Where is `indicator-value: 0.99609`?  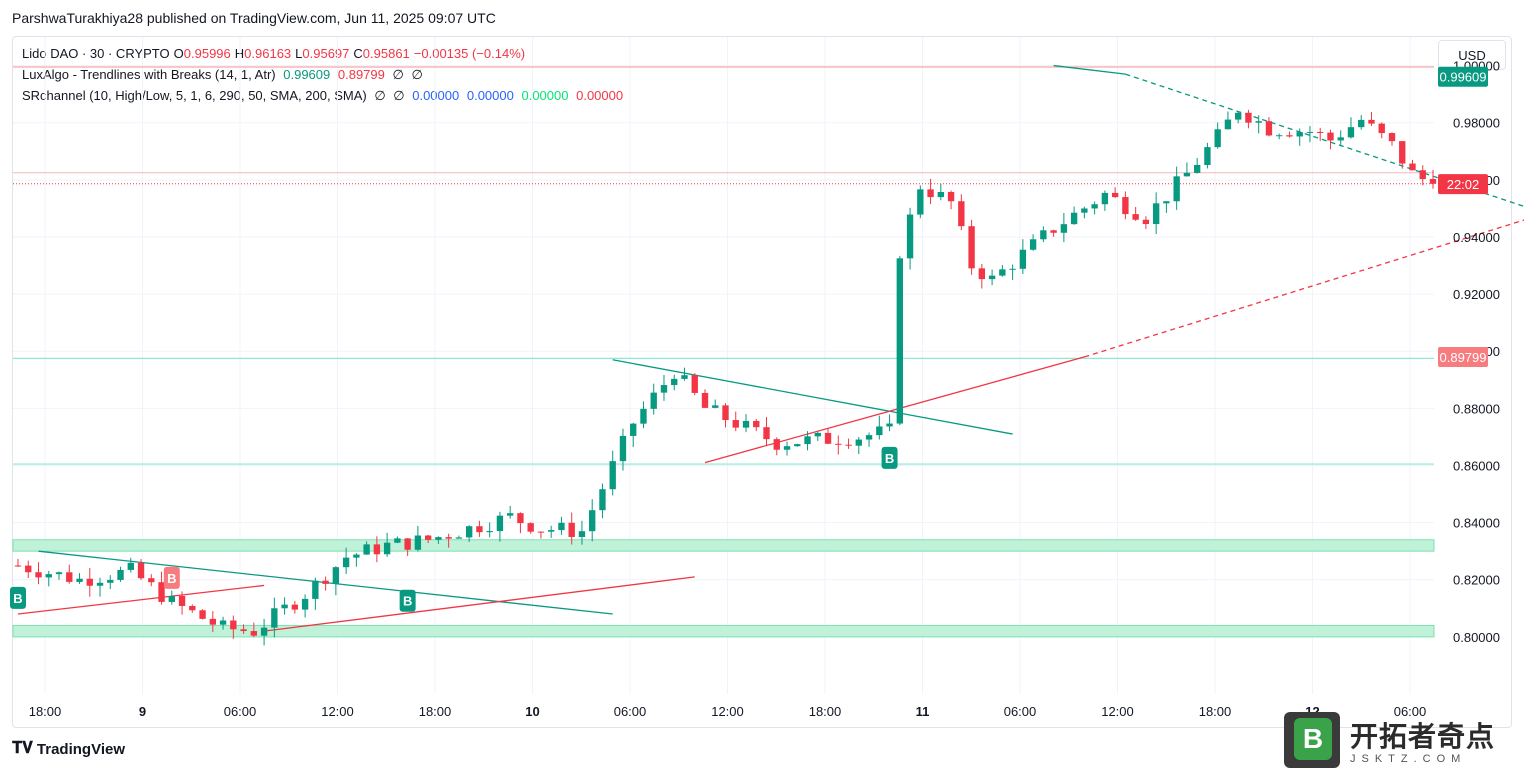
indicator-value: 0.99609 is located at coordinates (307, 74).